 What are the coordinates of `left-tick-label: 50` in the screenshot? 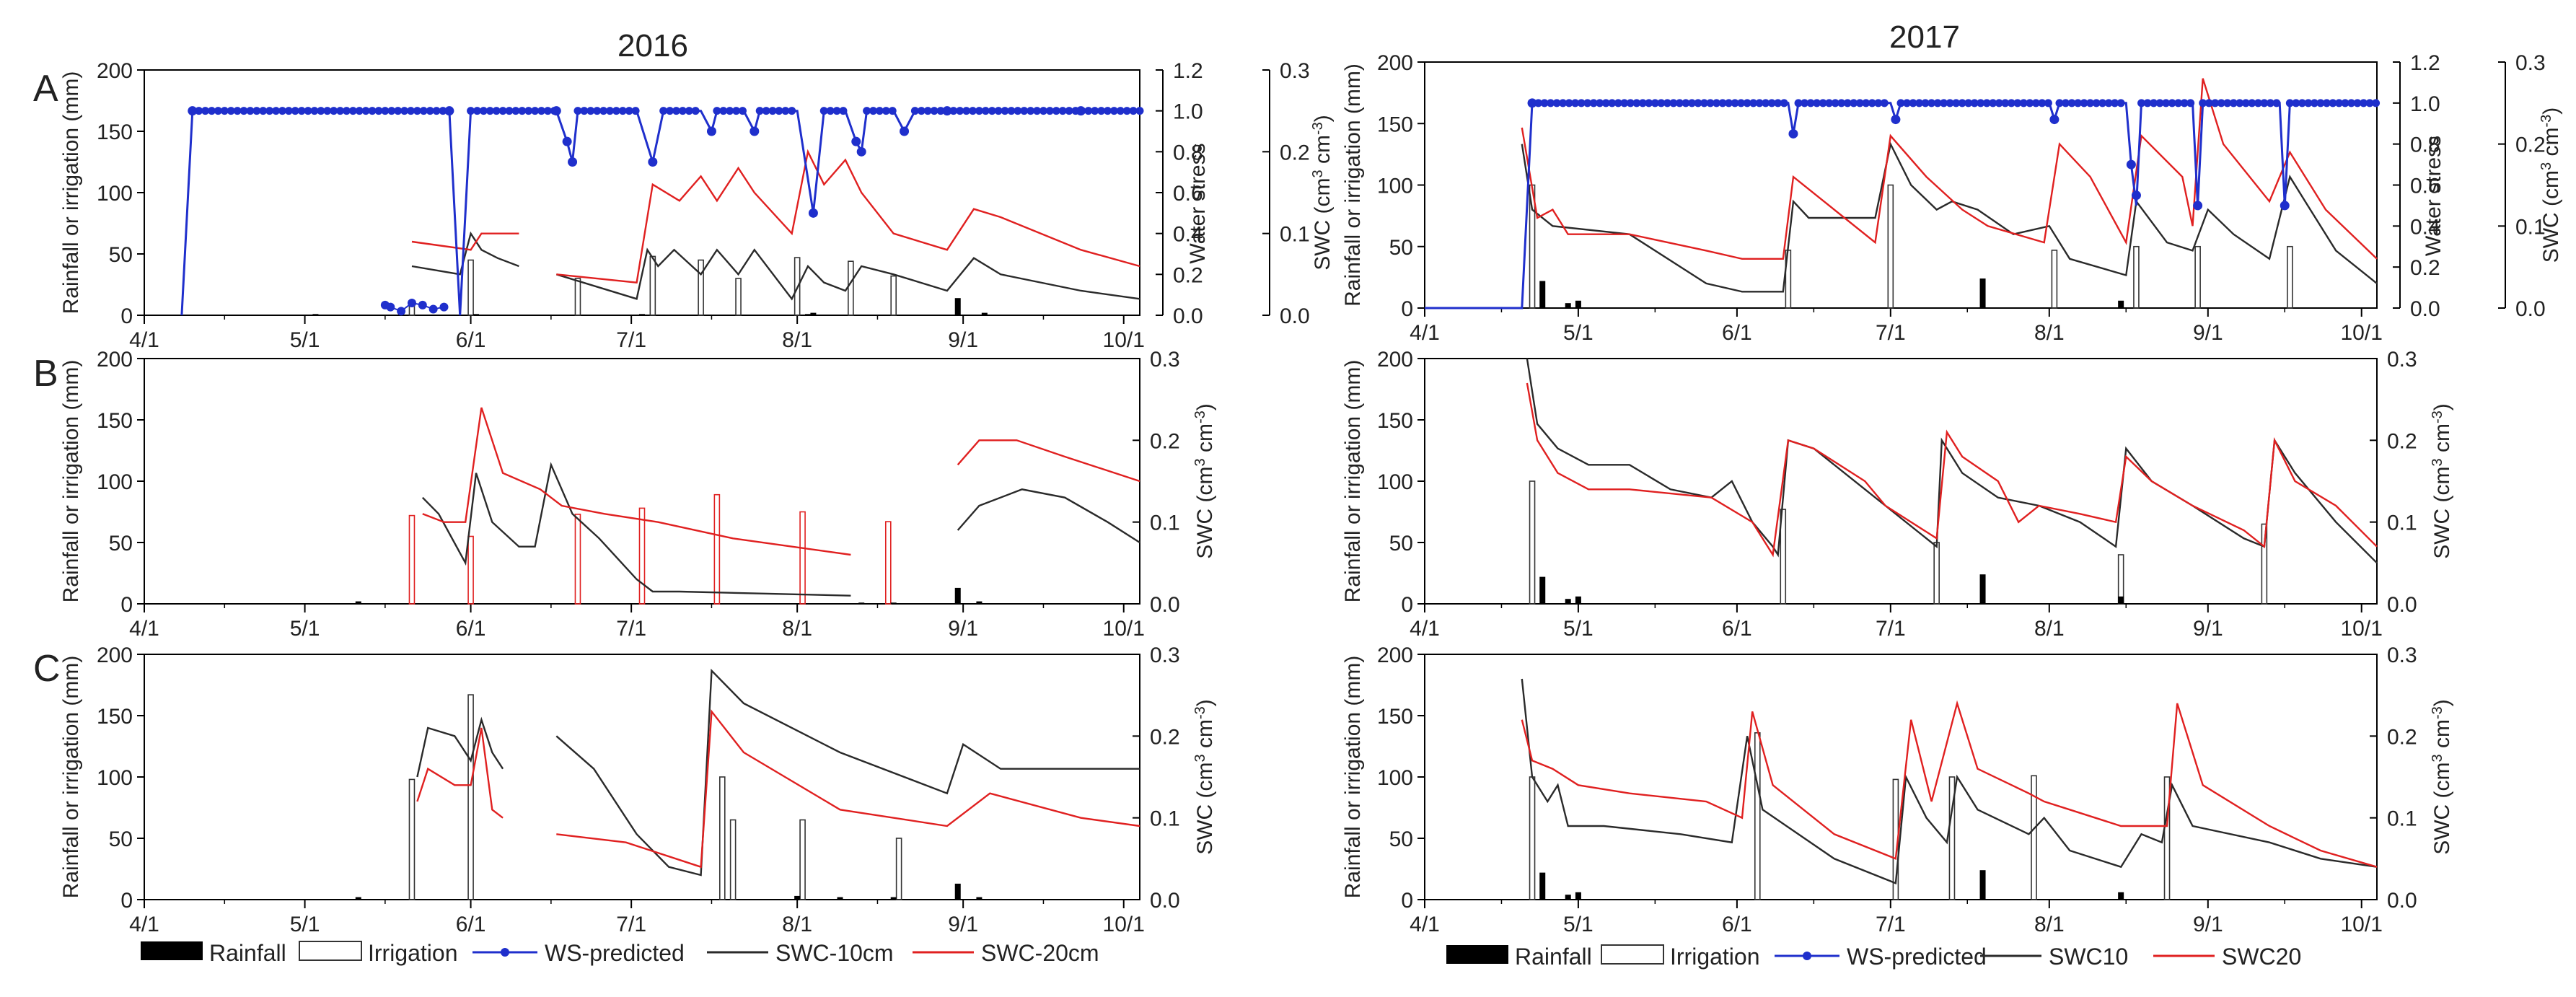 It's located at (1401, 839).